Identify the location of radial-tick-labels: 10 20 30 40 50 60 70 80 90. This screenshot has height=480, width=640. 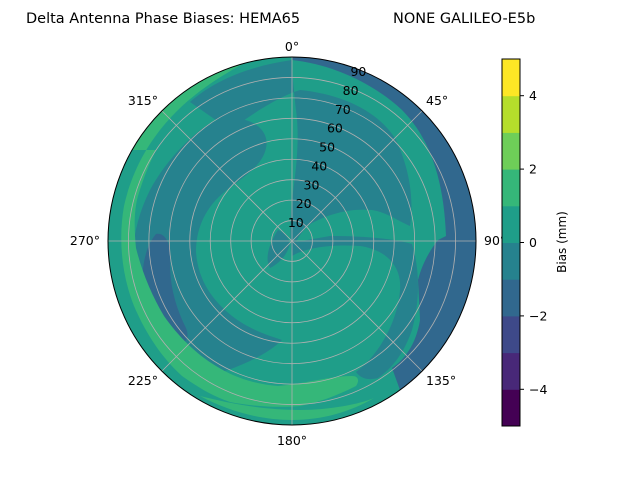
(327, 147).